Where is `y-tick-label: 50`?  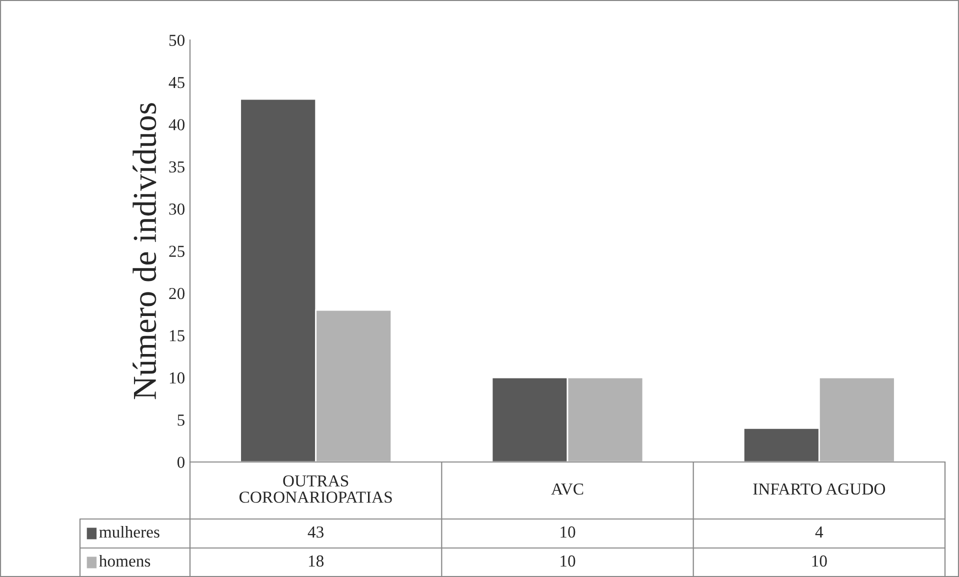 y-tick-label: 50 is located at coordinates (177, 40).